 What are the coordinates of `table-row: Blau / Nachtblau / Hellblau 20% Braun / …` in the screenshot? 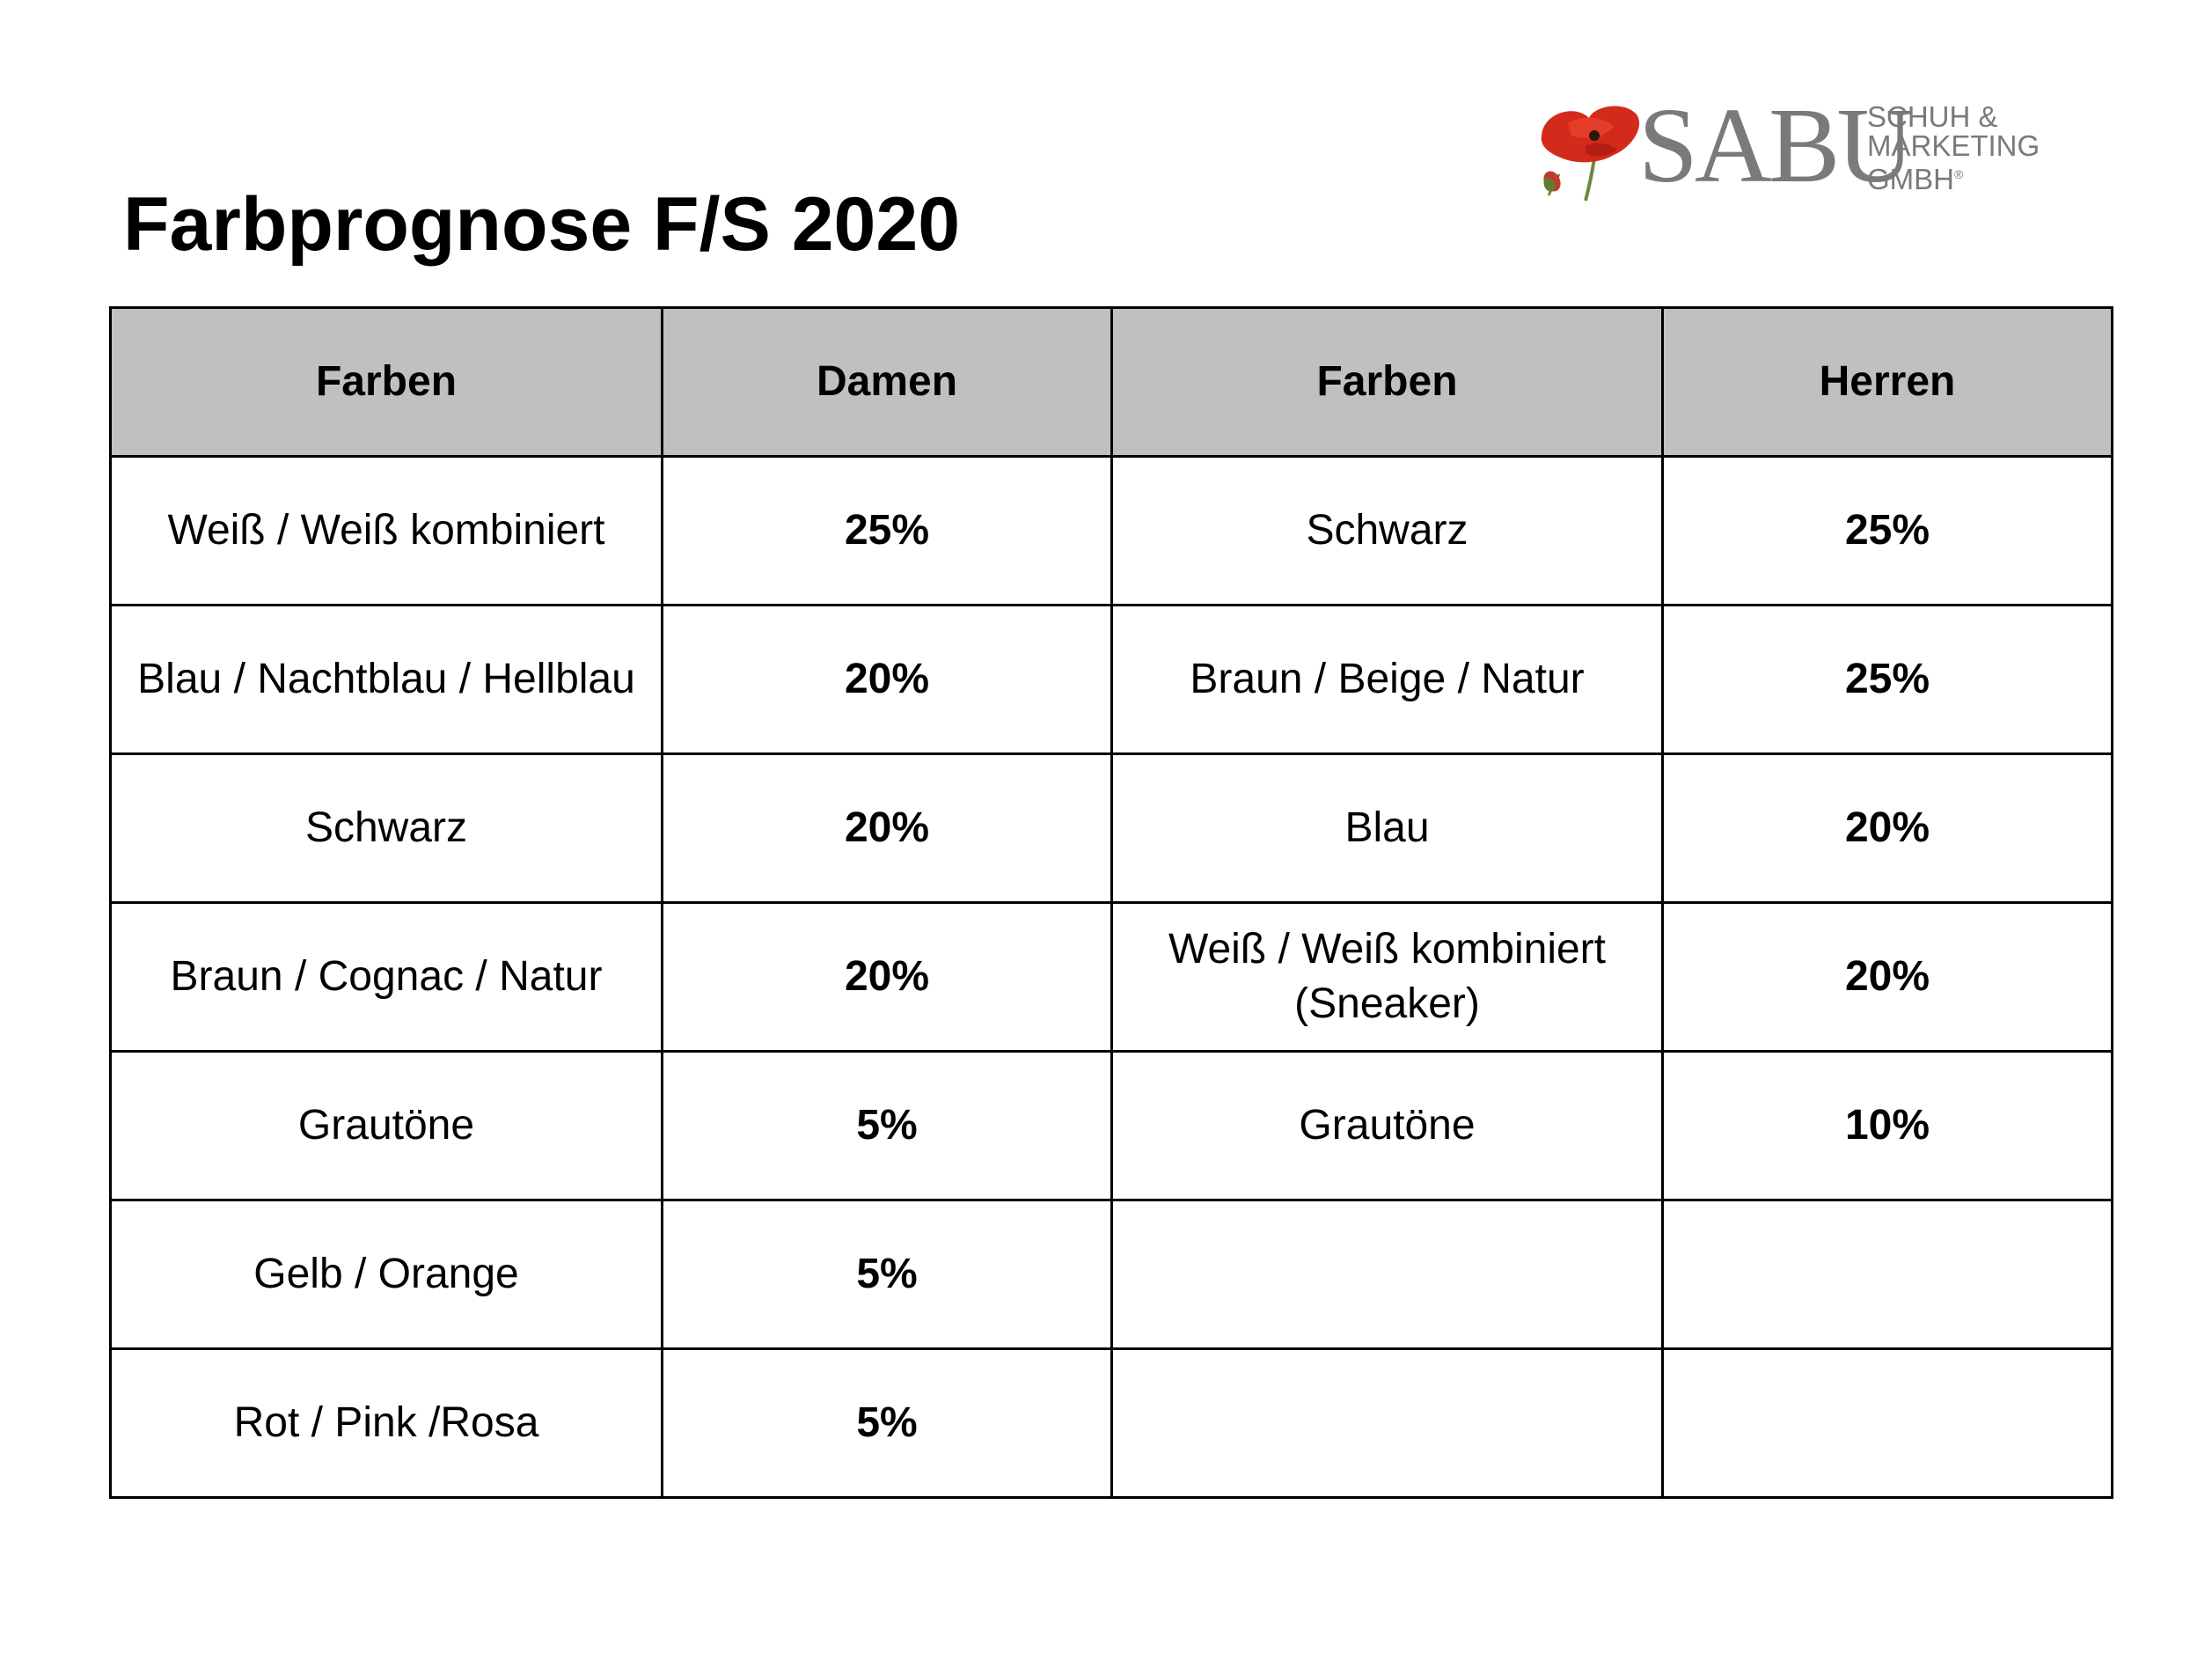 It's located at (1111, 680).